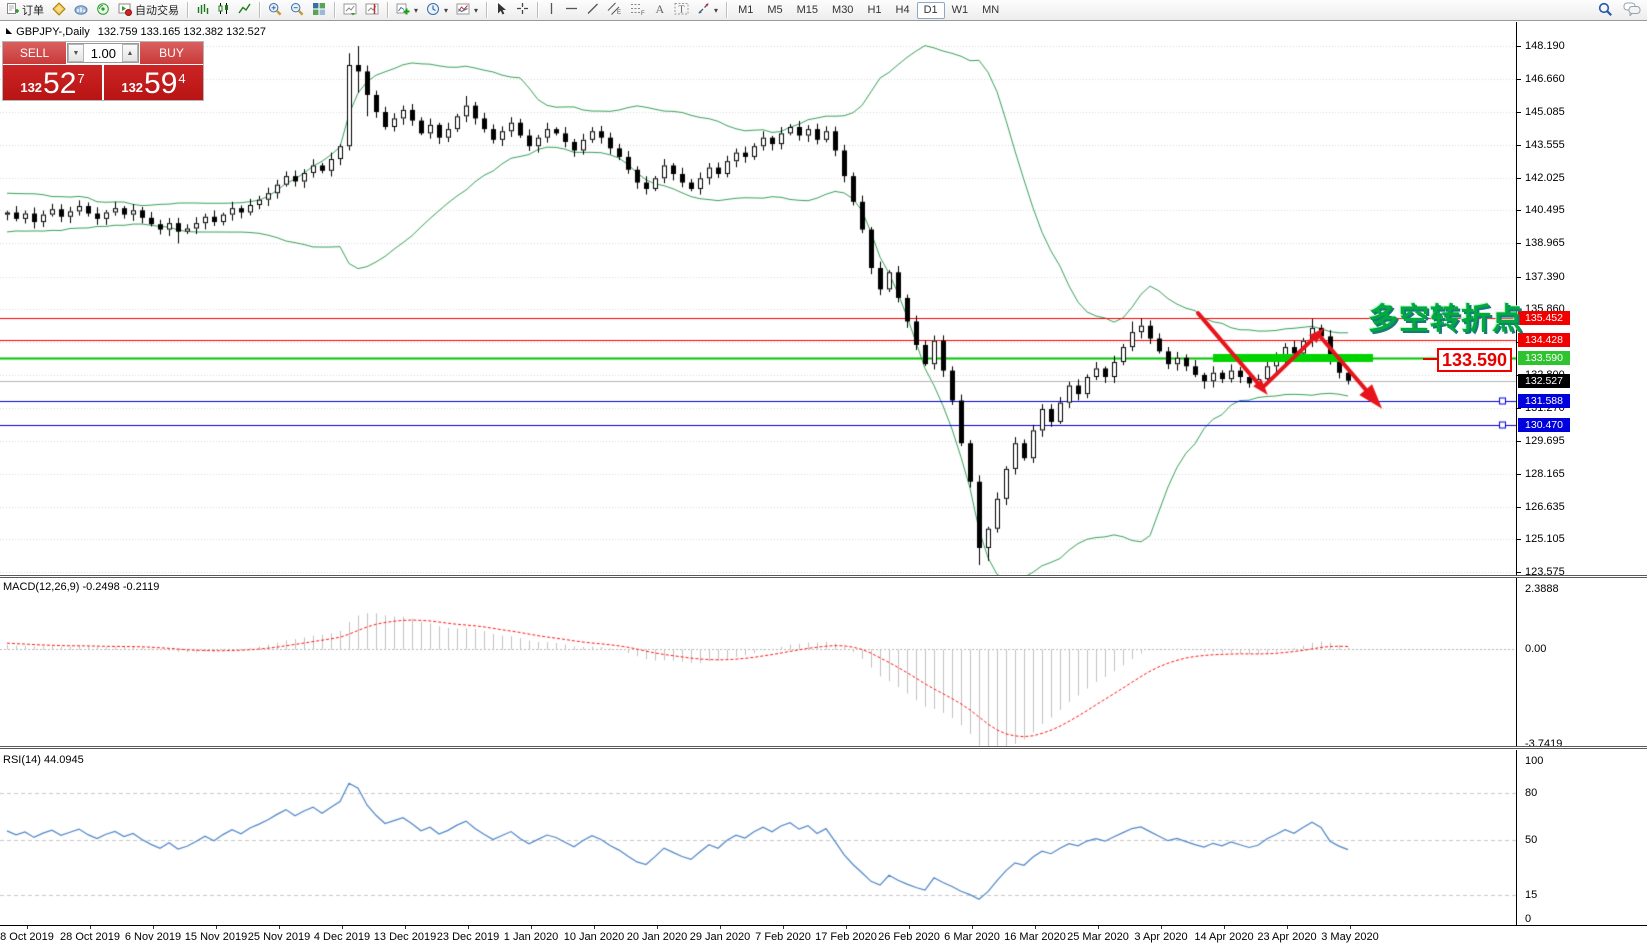 The image size is (1647, 946). I want to click on symbol-name: GBPJPY-,Daily, so click(53, 32).